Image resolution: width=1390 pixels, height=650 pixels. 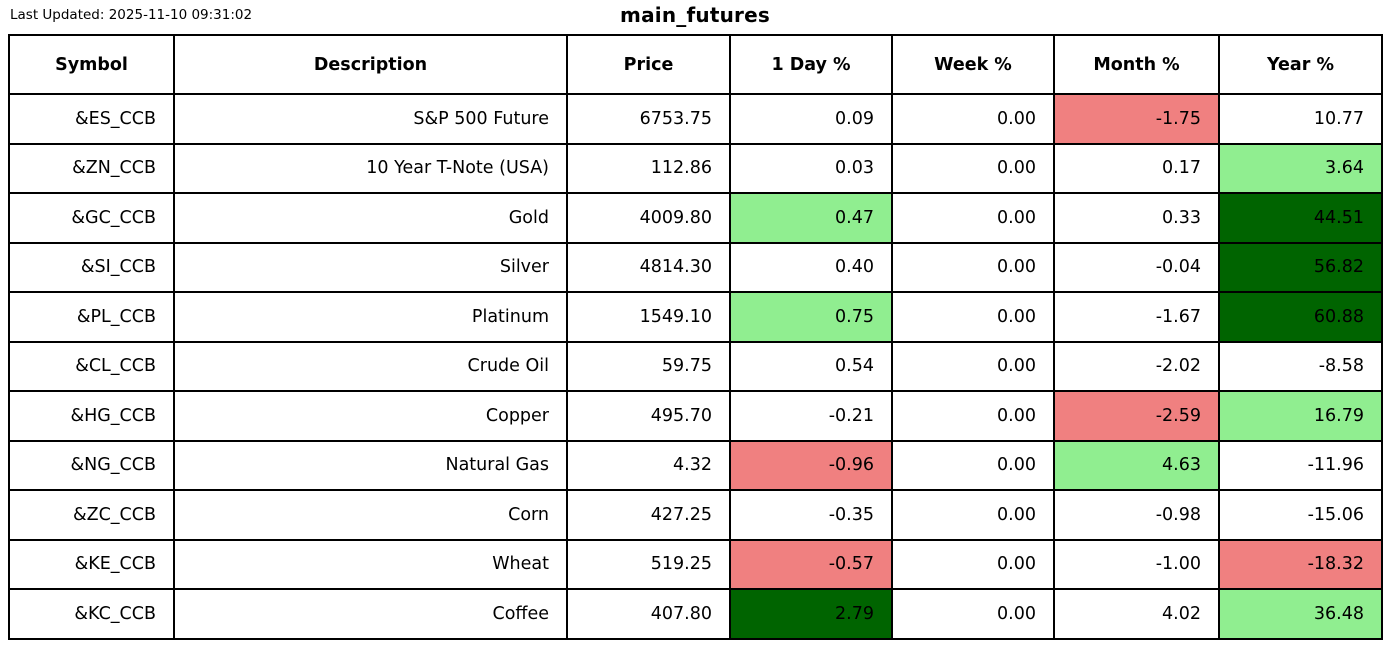 I want to click on cell-description: Copper, so click(x=370, y=416).